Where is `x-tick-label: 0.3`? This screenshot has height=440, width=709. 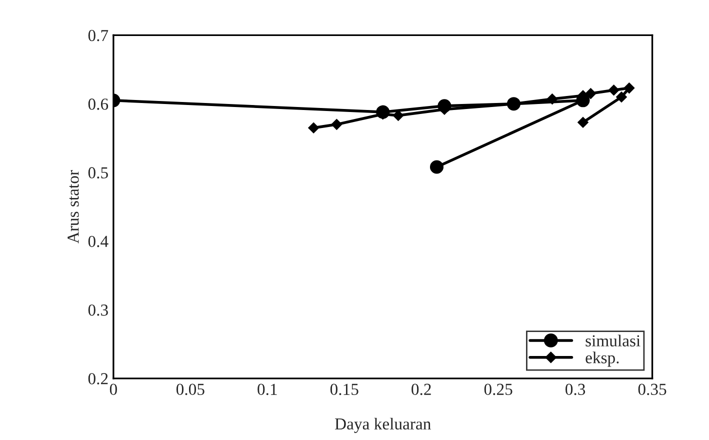
x-tick-label: 0.3 is located at coordinates (576, 390).